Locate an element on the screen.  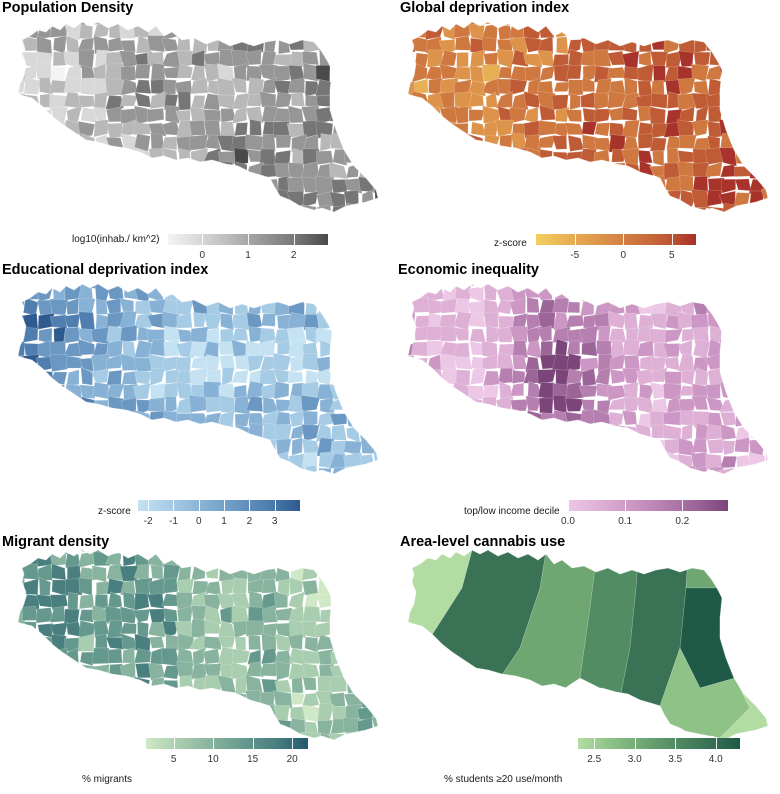
legend-tick-label: 0.0 is located at coordinates (568, 521).